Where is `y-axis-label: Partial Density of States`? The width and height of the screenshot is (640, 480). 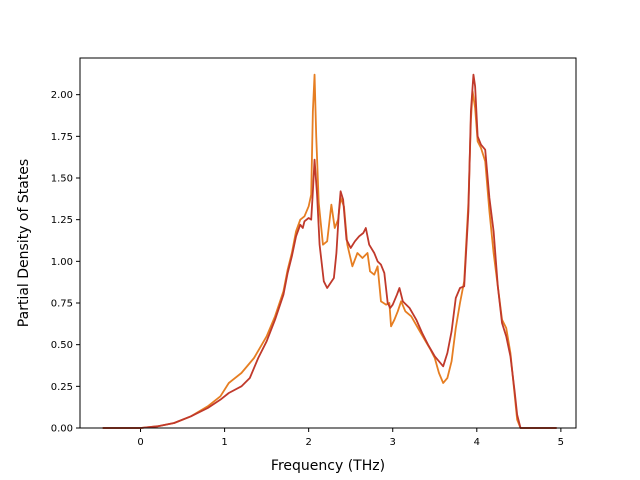 y-axis-label: Partial Density of States is located at coordinates (24, 243).